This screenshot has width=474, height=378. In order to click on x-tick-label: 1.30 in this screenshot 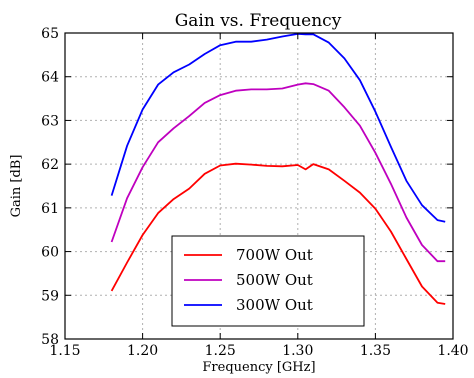, I will do `click(297, 351)`.